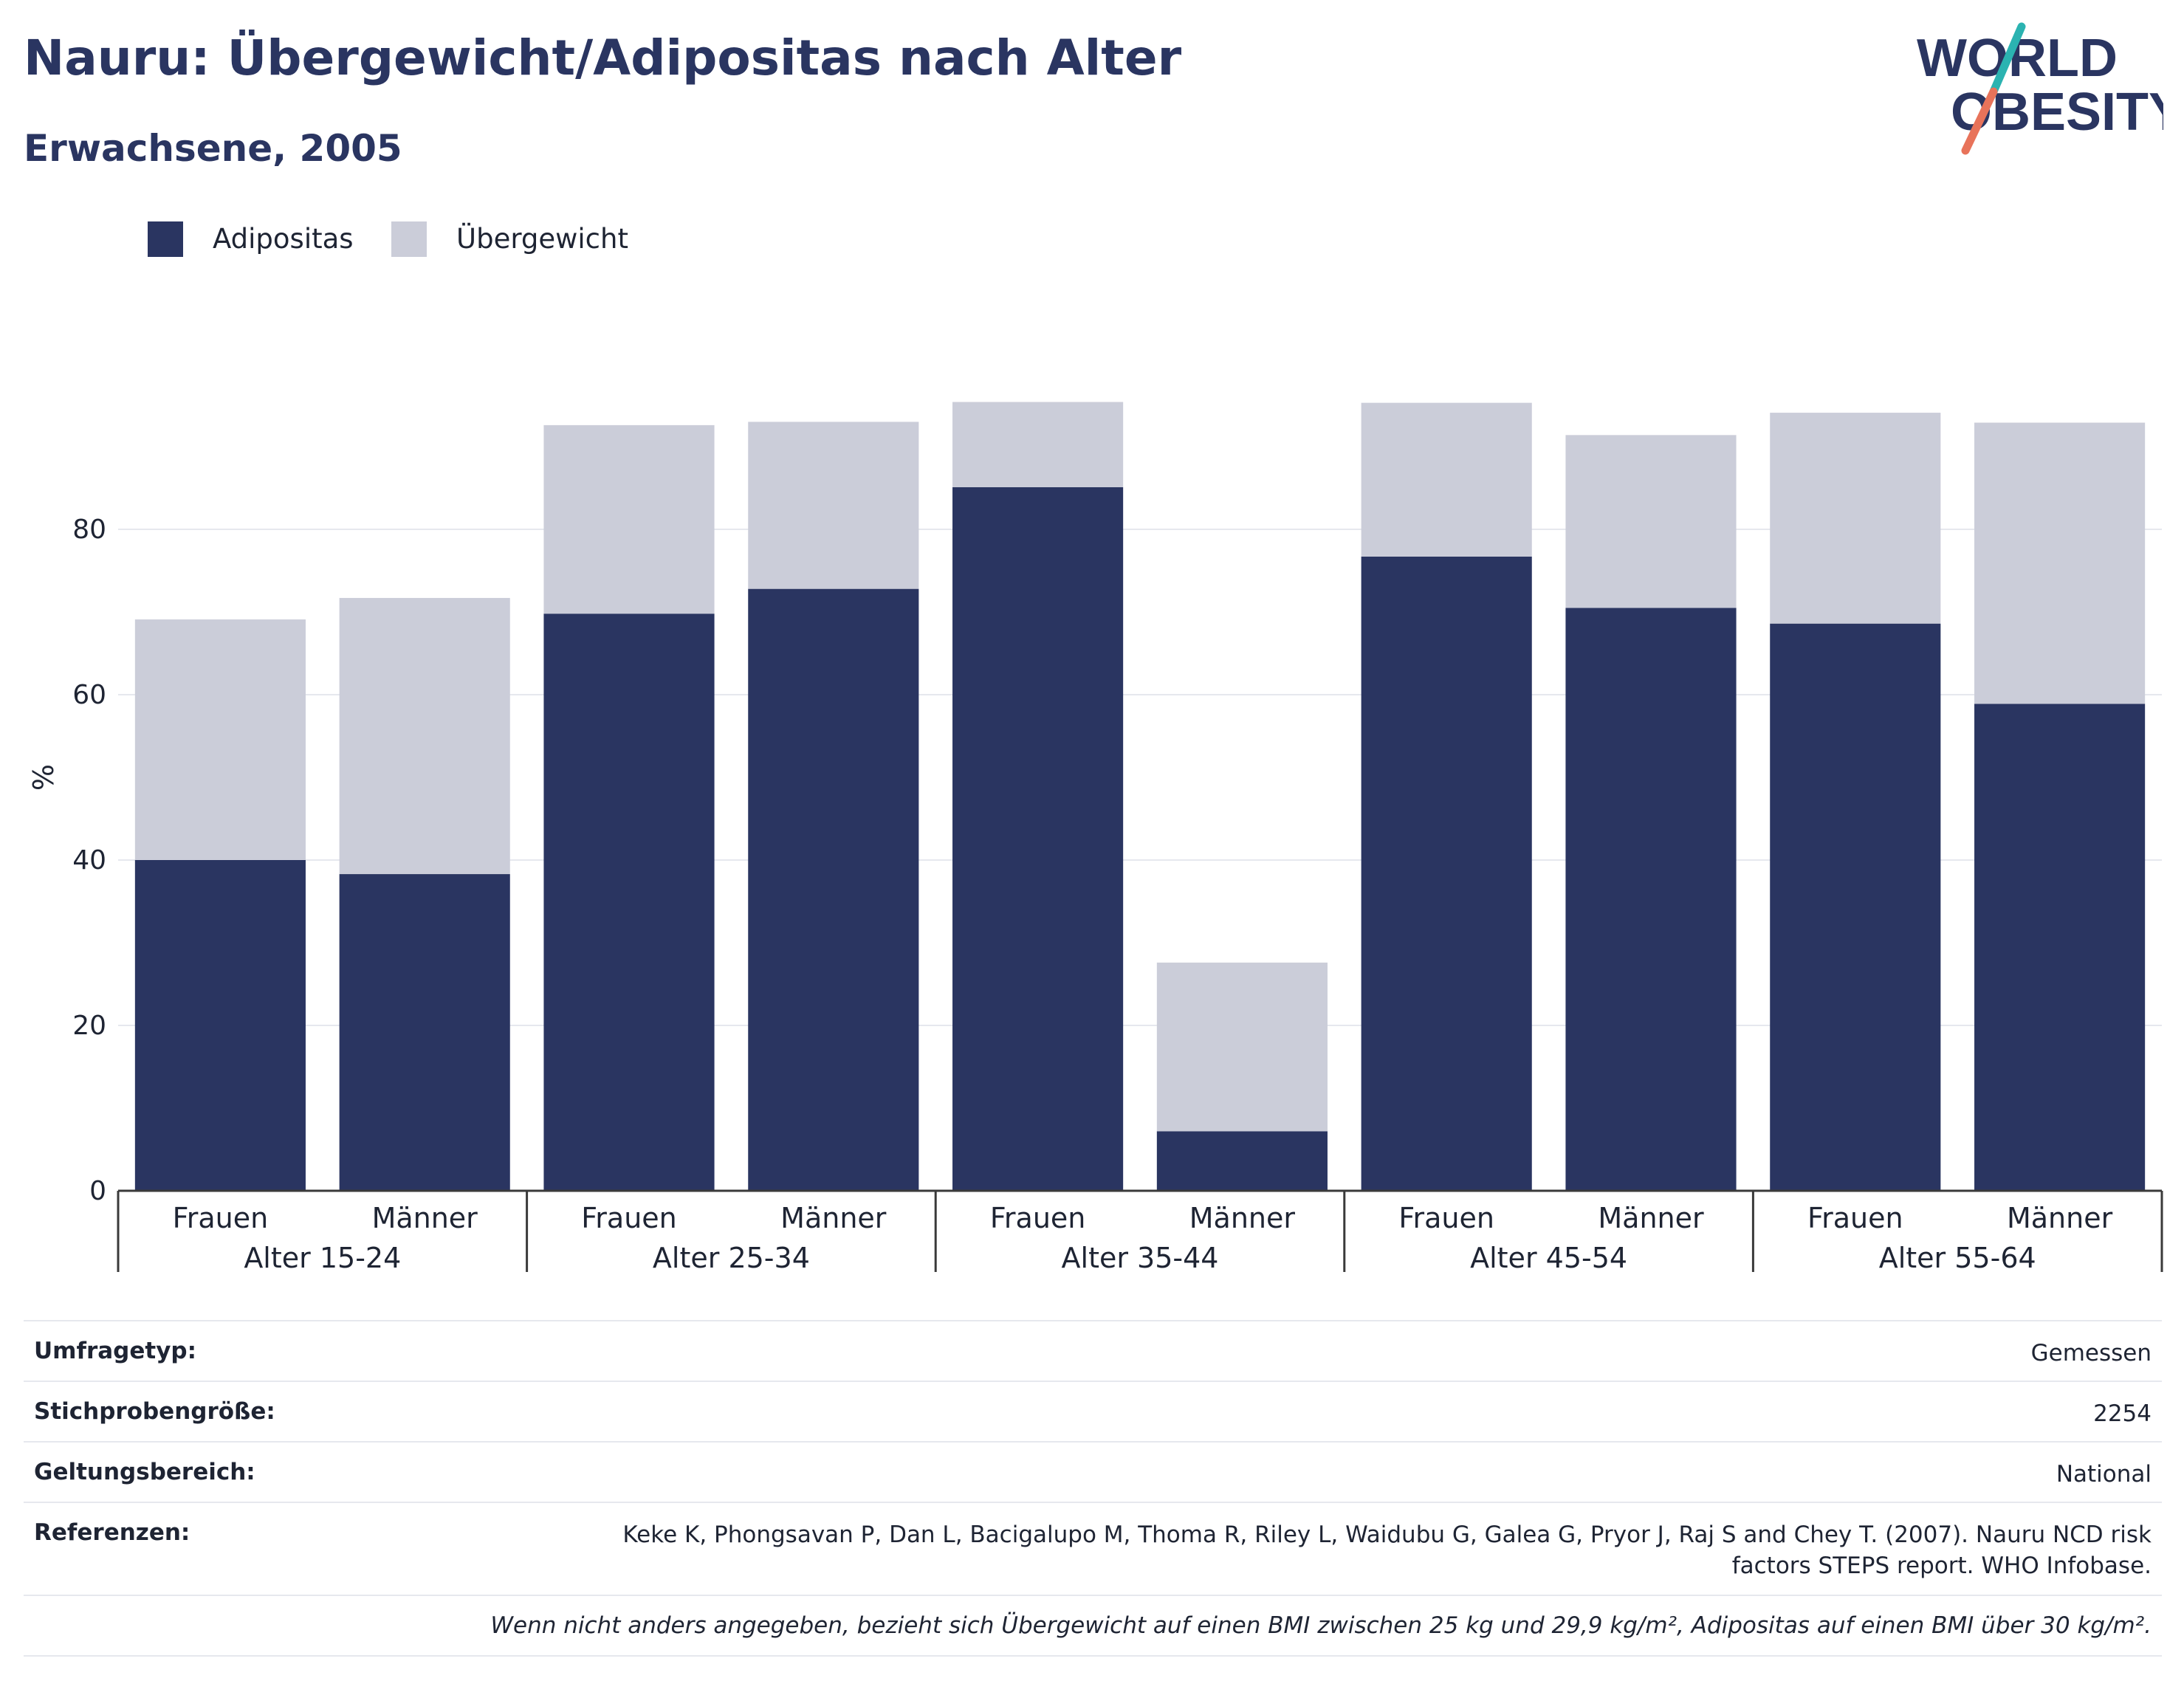  What do you see at coordinates (89, 695) in the screenshot?
I see `y-tick-label: 60` at bounding box center [89, 695].